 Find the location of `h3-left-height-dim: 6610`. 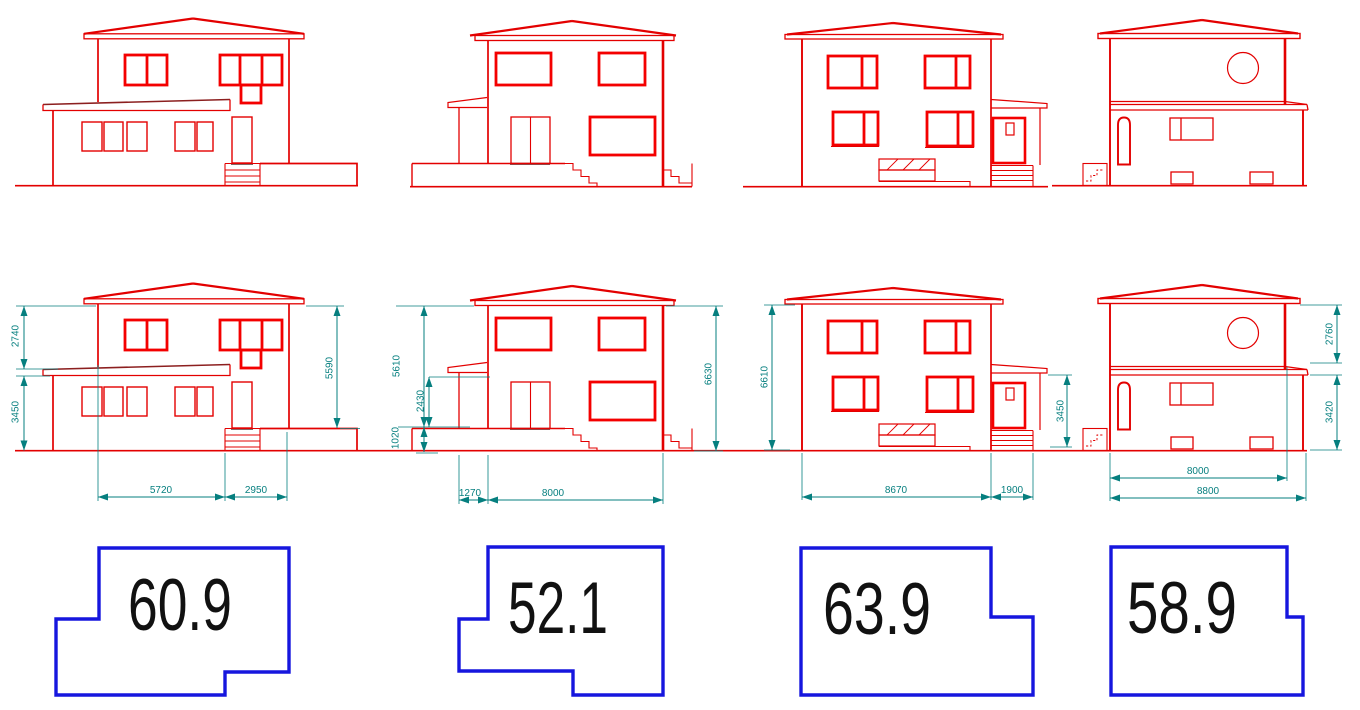

h3-left-height-dim: 6610 is located at coordinates (765, 376).